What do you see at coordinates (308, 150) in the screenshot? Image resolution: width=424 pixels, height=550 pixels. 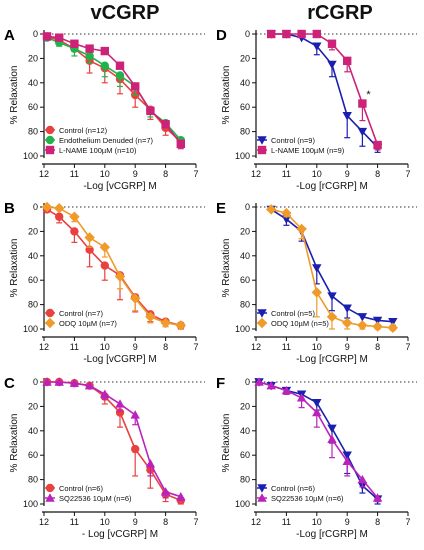 I see `legend-label: L-NAME 100µM (n=9)` at bounding box center [308, 150].